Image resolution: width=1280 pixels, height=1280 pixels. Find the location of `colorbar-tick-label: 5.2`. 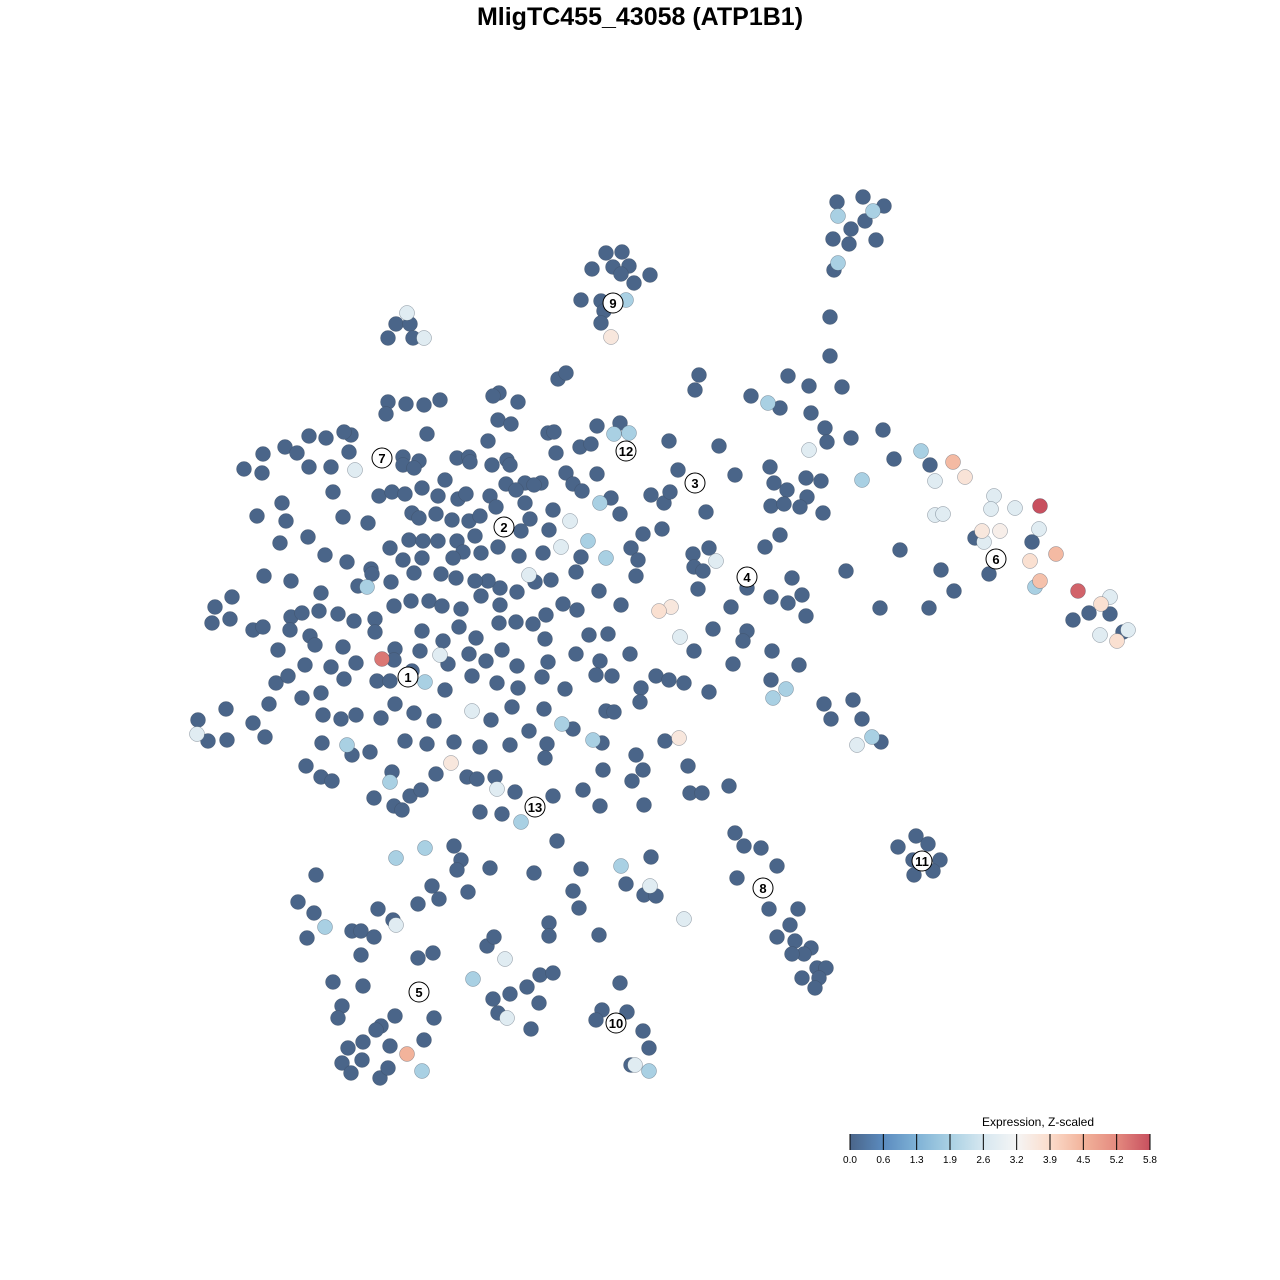

colorbar-tick-label: 5.2 is located at coordinates (1117, 1160).